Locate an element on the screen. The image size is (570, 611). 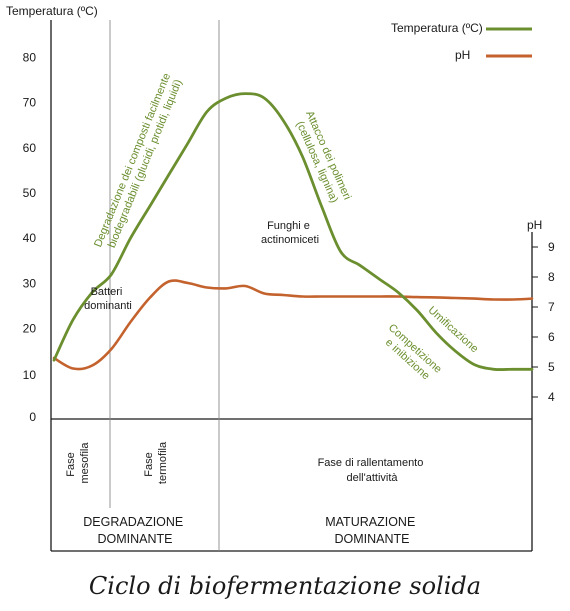
y-axis-right-tick-label: 6 is located at coordinates (551, 337).